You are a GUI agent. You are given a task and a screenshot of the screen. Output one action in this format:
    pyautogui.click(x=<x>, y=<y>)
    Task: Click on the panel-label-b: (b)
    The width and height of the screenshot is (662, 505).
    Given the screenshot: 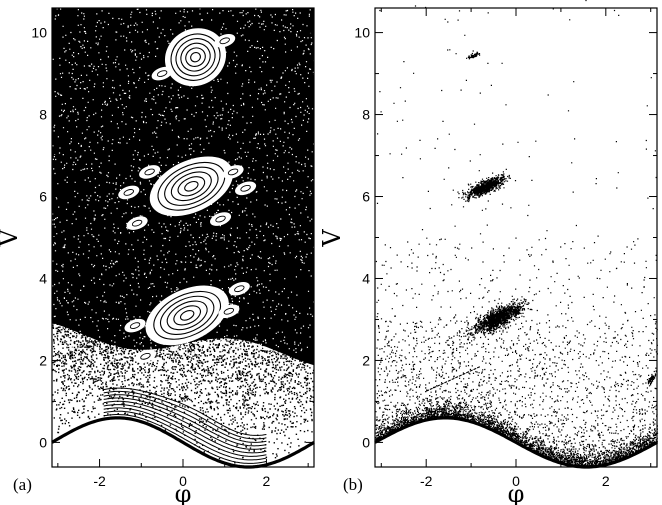 What is the action you would take?
    pyautogui.click(x=353, y=484)
    